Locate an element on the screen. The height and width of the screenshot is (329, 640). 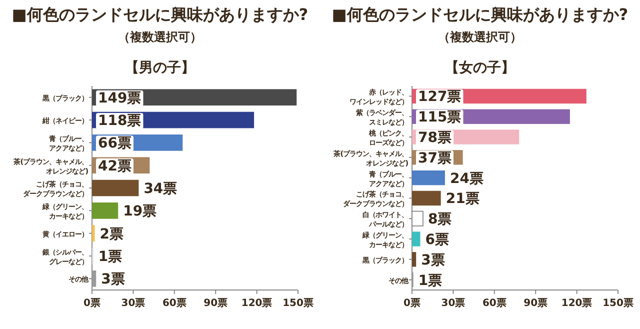
data-label: 34票 is located at coordinates (161, 189).